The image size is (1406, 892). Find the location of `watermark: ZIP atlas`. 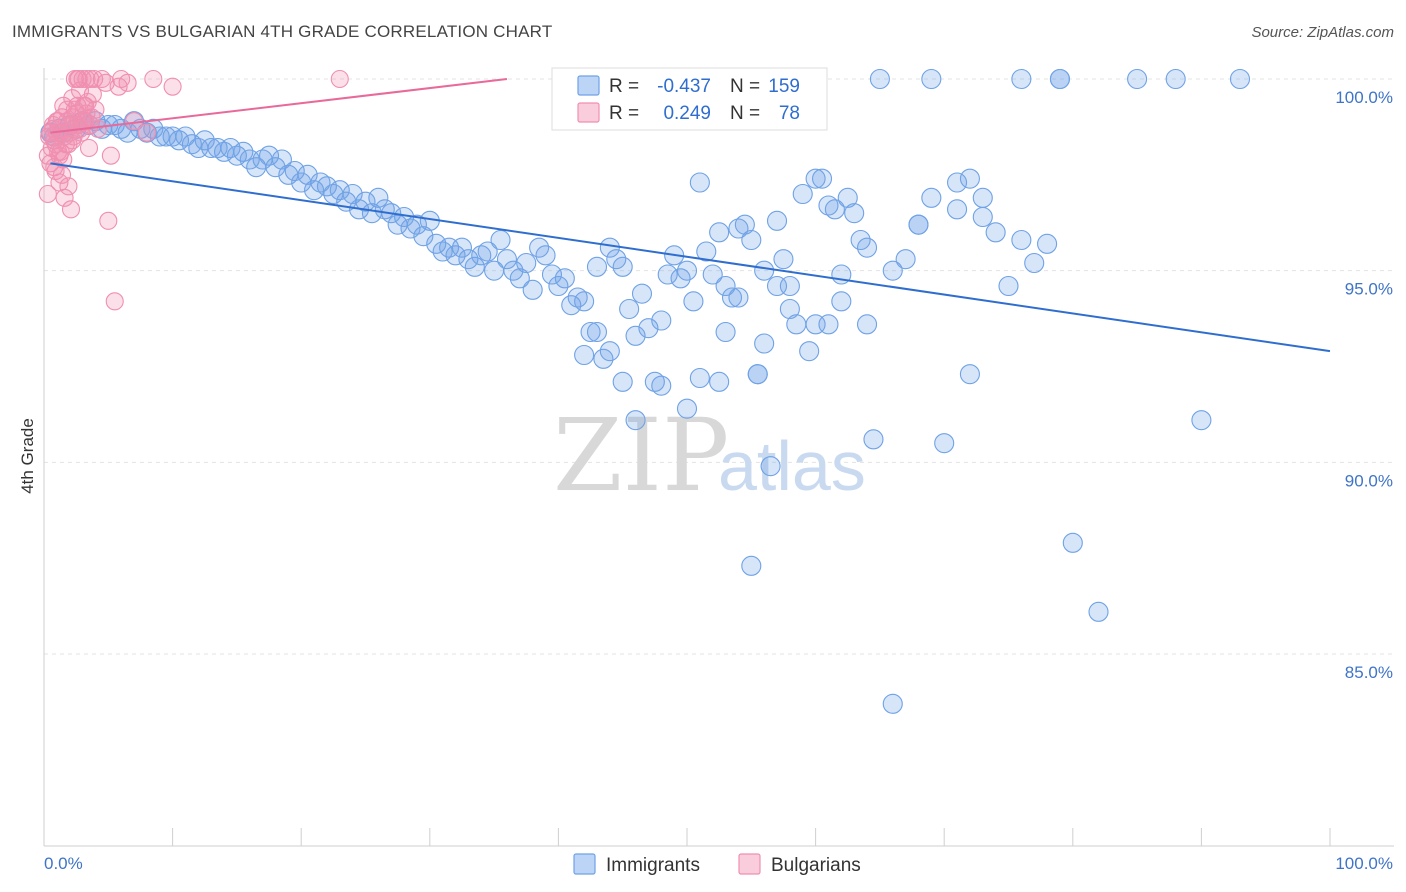

watermark: ZIP atlas is located at coordinates (709, 455).